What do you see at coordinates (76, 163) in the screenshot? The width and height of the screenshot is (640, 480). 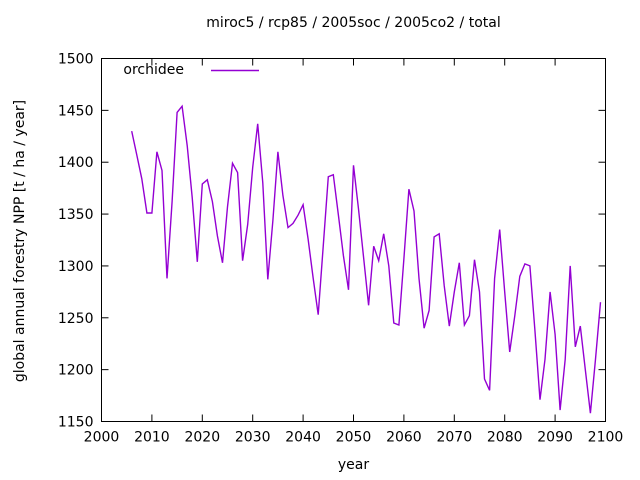 I see `y-tick-label: 1400` at bounding box center [76, 163].